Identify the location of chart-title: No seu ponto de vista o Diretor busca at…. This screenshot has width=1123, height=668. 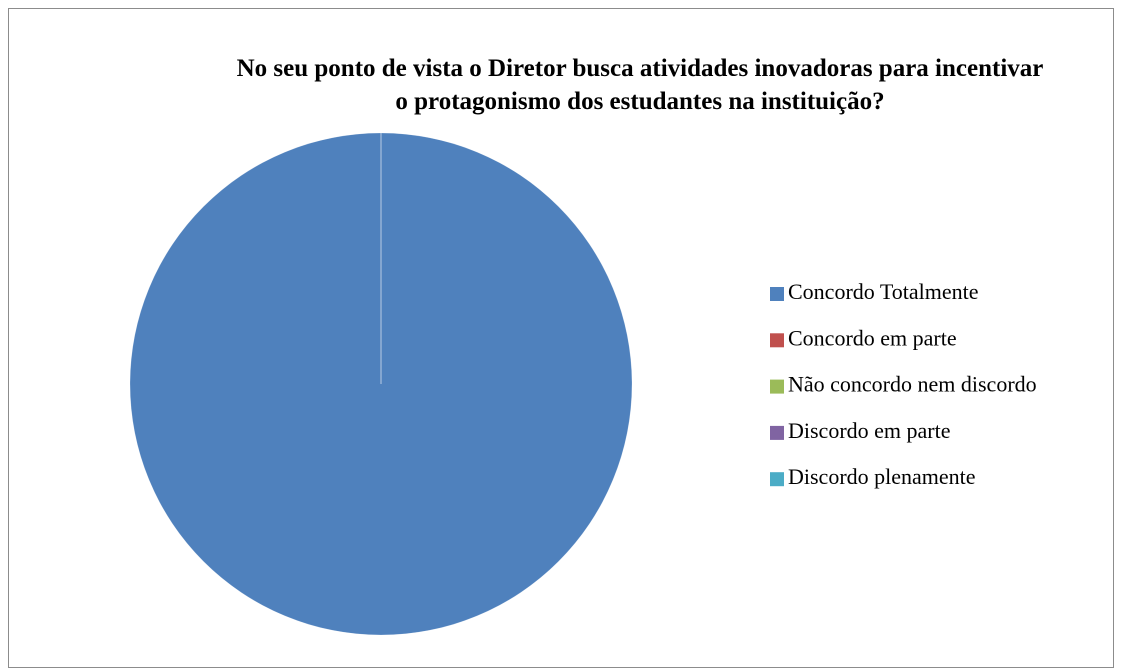
(640, 85).